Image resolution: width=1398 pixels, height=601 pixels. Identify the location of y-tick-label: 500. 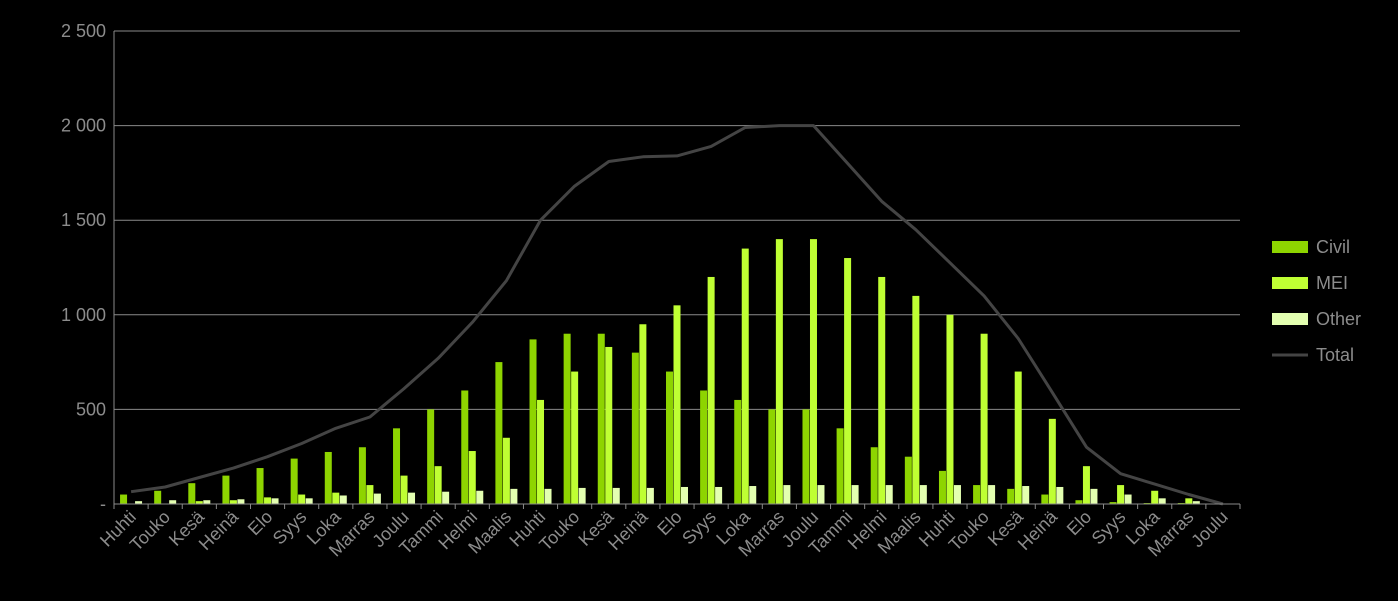
(91, 409).